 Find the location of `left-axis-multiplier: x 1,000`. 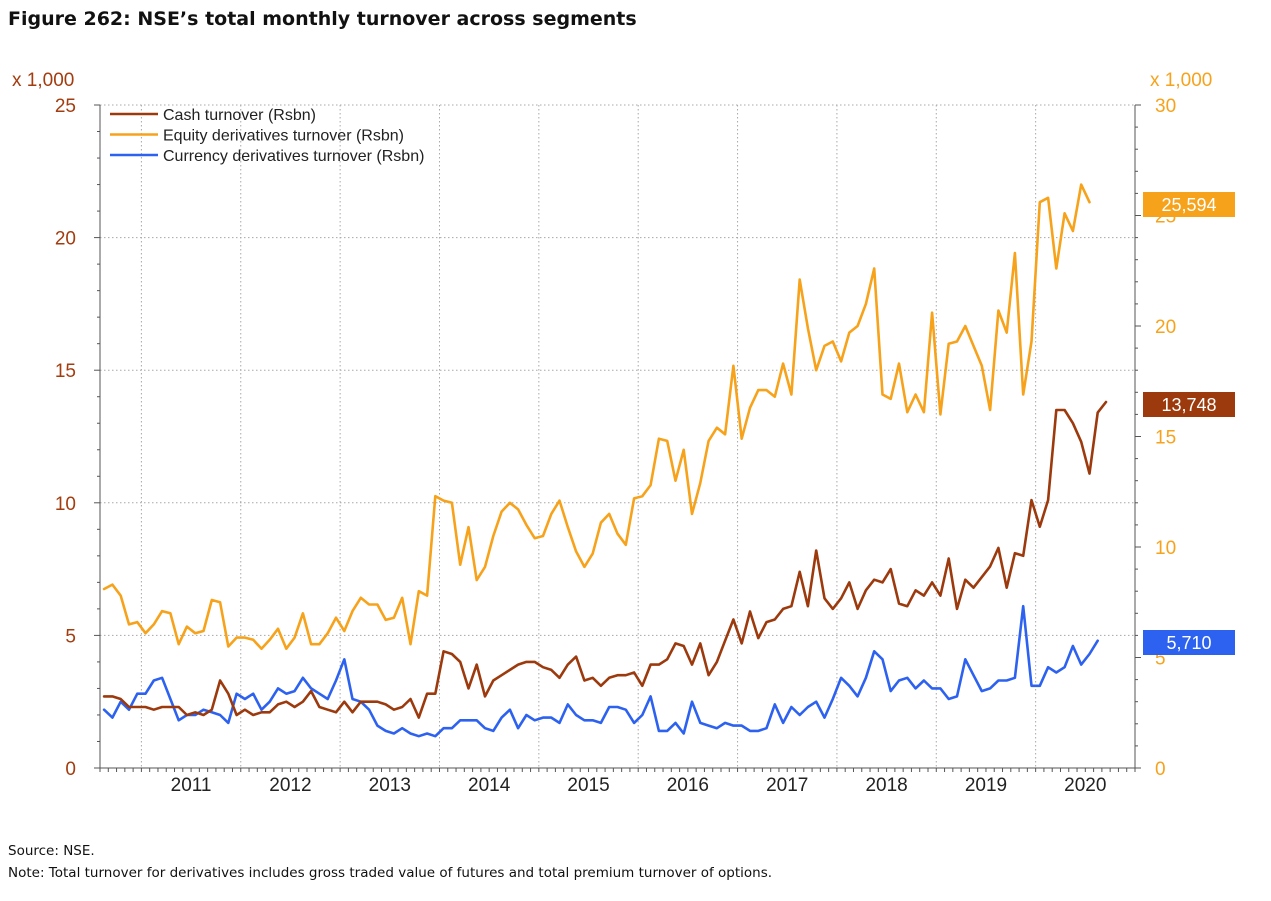

left-axis-multiplier: x 1,000 is located at coordinates (43, 80).